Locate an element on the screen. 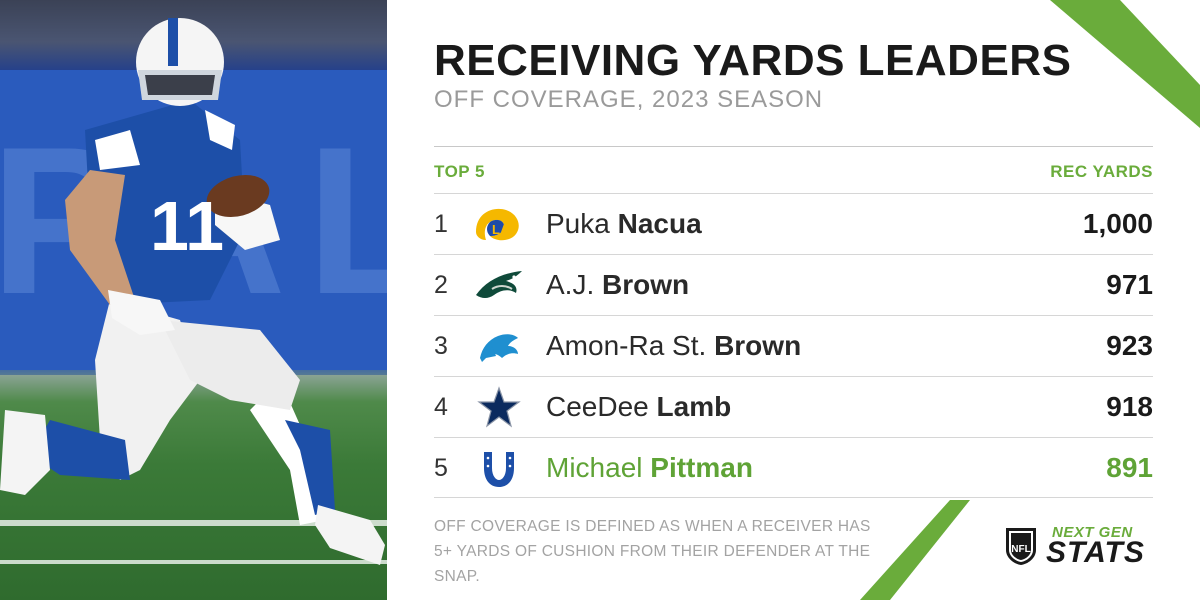 Image resolution: width=1200 pixels, height=600 pixels. svg-text: NFL is located at coordinates (1020, 549).